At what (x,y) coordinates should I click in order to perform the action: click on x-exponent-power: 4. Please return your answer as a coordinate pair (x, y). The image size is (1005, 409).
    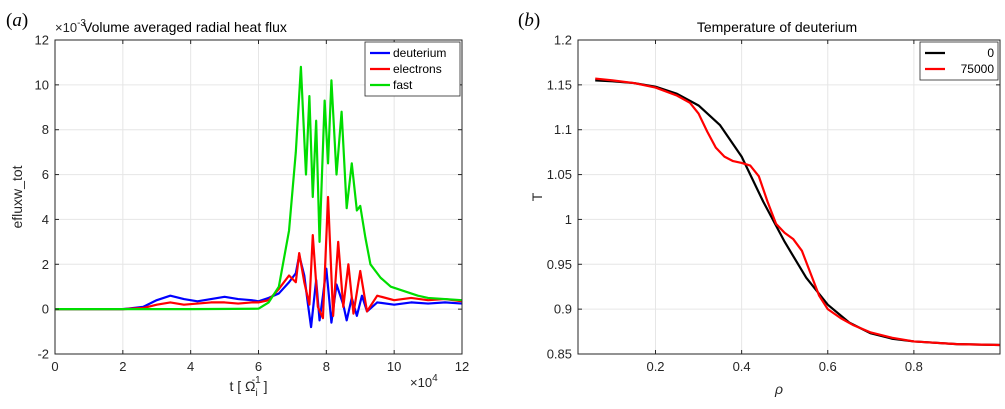
    Looking at the image, I should click on (435, 378).